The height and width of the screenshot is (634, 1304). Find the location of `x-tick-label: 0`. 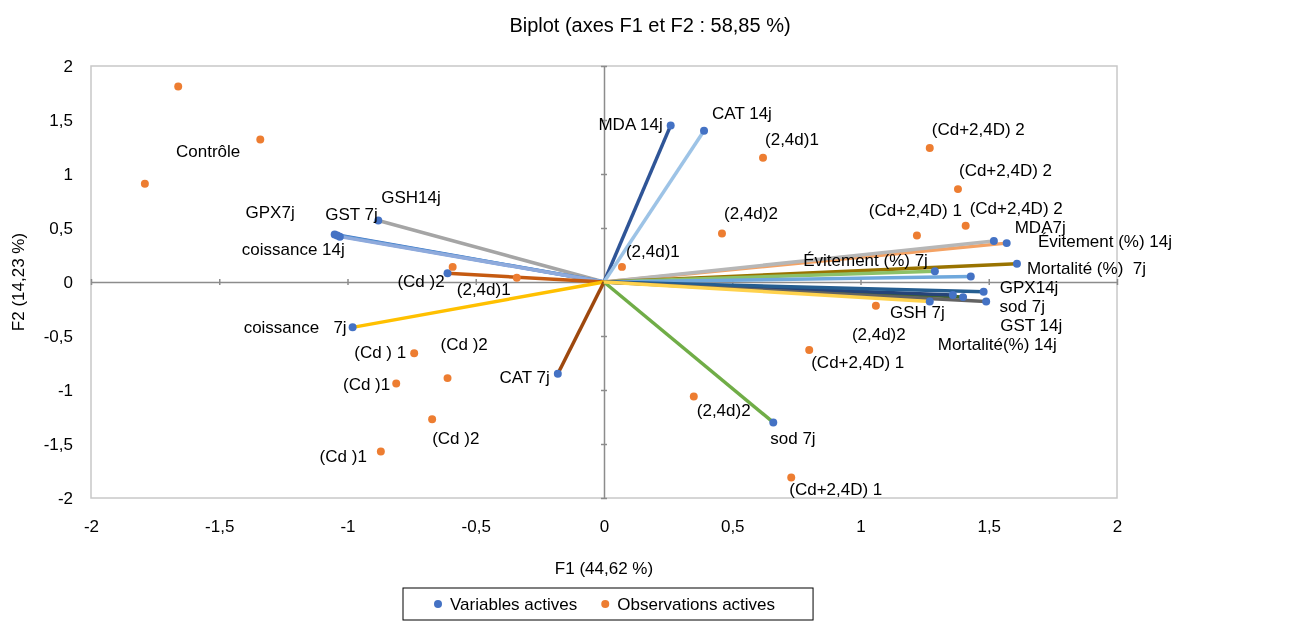

x-tick-label: 0 is located at coordinates (604, 527).